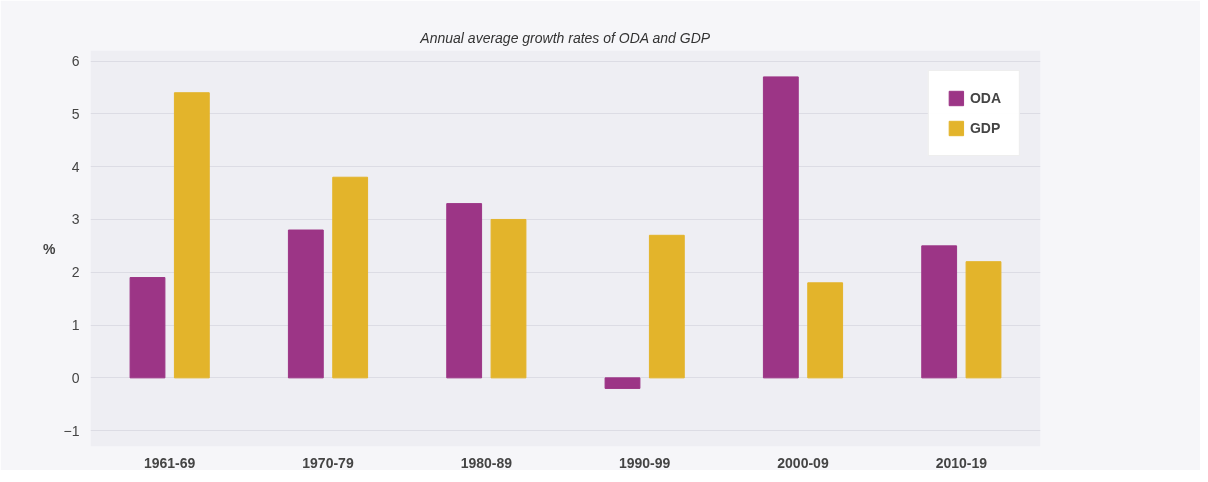  Describe the element at coordinates (169, 462) in the screenshot. I see `x-tick-label: 1961-69` at that location.